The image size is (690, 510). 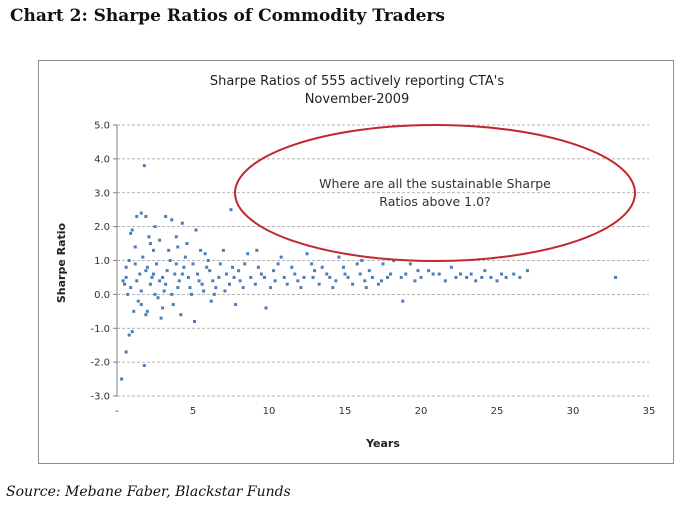 What do you see at coordinates (193, 411) in the screenshot?
I see `x-tick-label: 5` at bounding box center [193, 411].